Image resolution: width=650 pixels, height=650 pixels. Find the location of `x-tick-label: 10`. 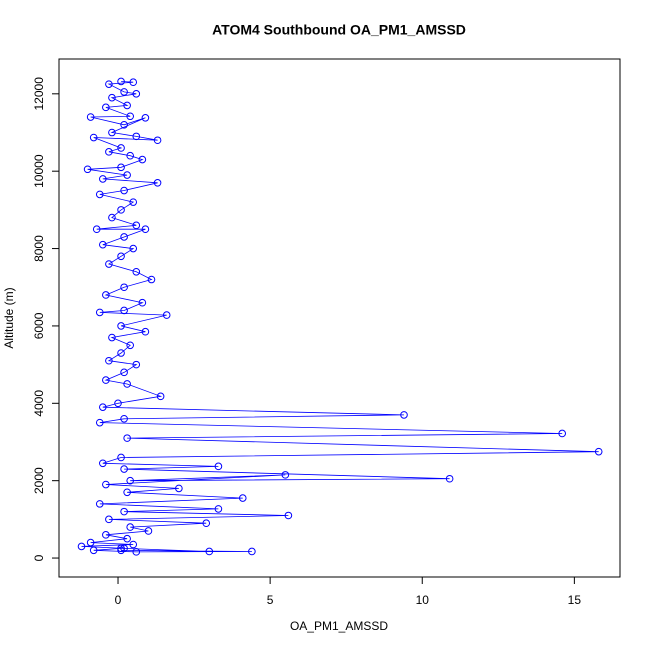

x-tick-label: 10 is located at coordinates (423, 600).